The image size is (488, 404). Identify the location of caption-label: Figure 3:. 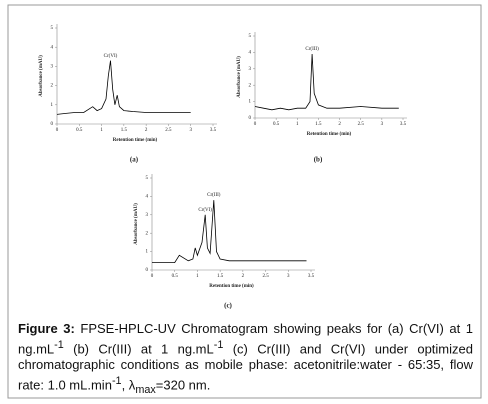
(46, 328).